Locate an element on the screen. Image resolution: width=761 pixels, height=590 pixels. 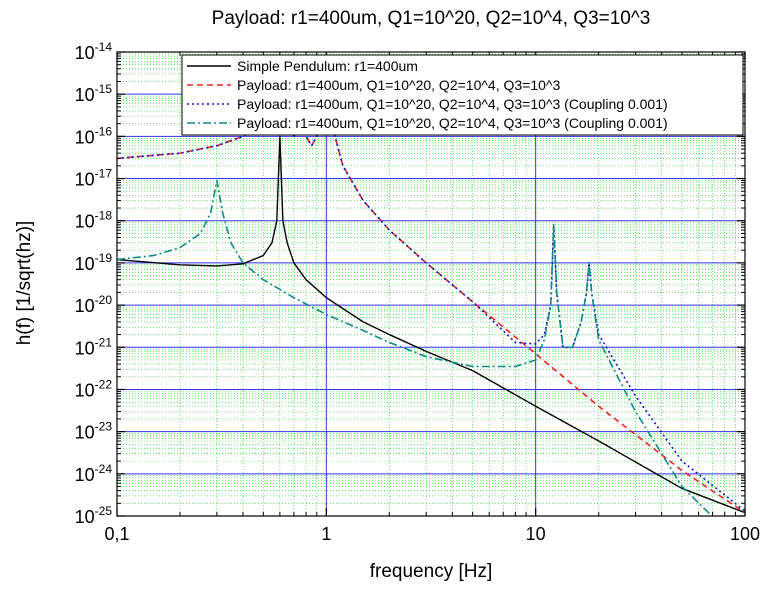
y-tick-label: 10-23 is located at coordinates (94, 431).